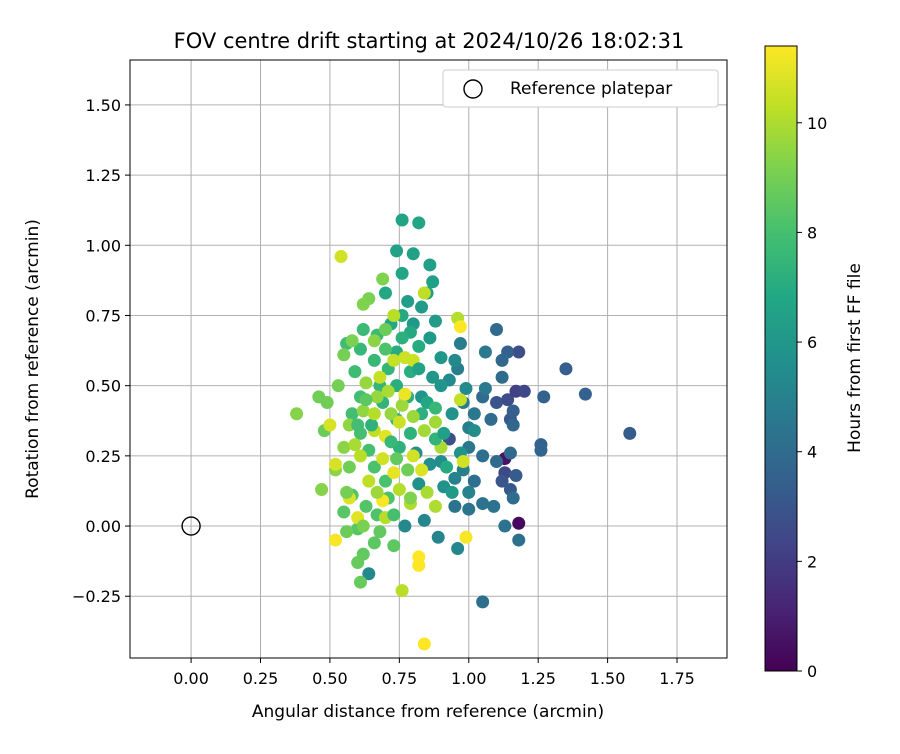  I want to click on x-axis-label: Angular distance from reference (arcmin), so click(428, 712).